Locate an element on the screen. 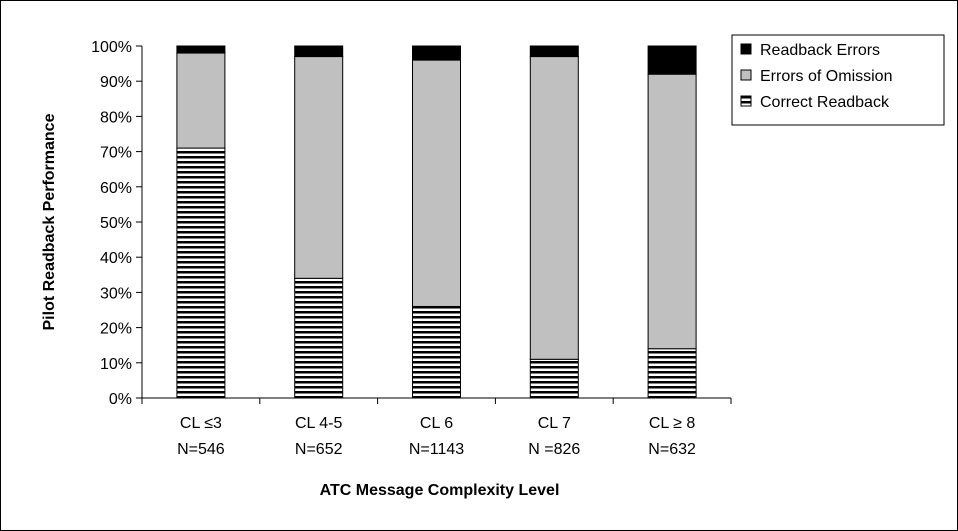 The image size is (958, 531). x-category-label: N=546 is located at coordinates (201, 449).